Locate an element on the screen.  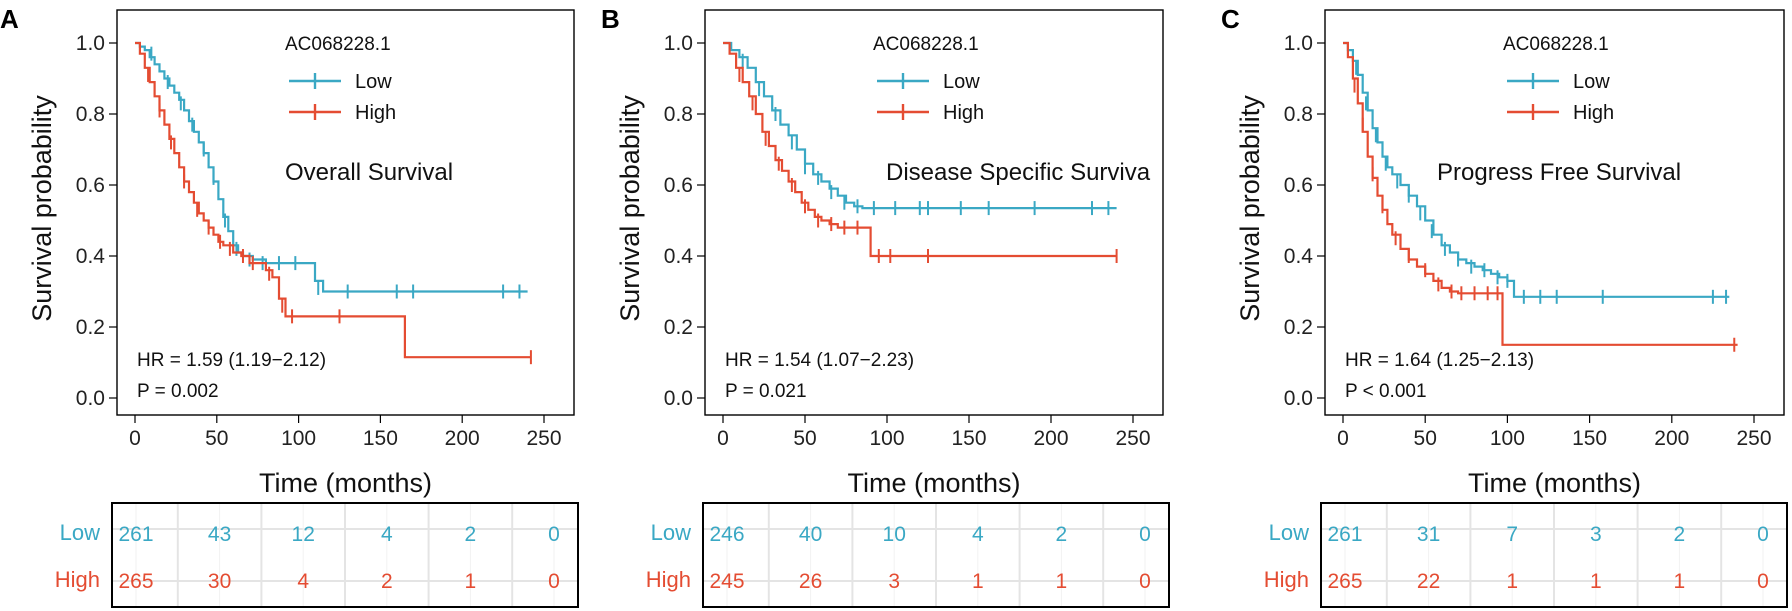
p-value-text: P = 0.021 is located at coordinates (766, 391).